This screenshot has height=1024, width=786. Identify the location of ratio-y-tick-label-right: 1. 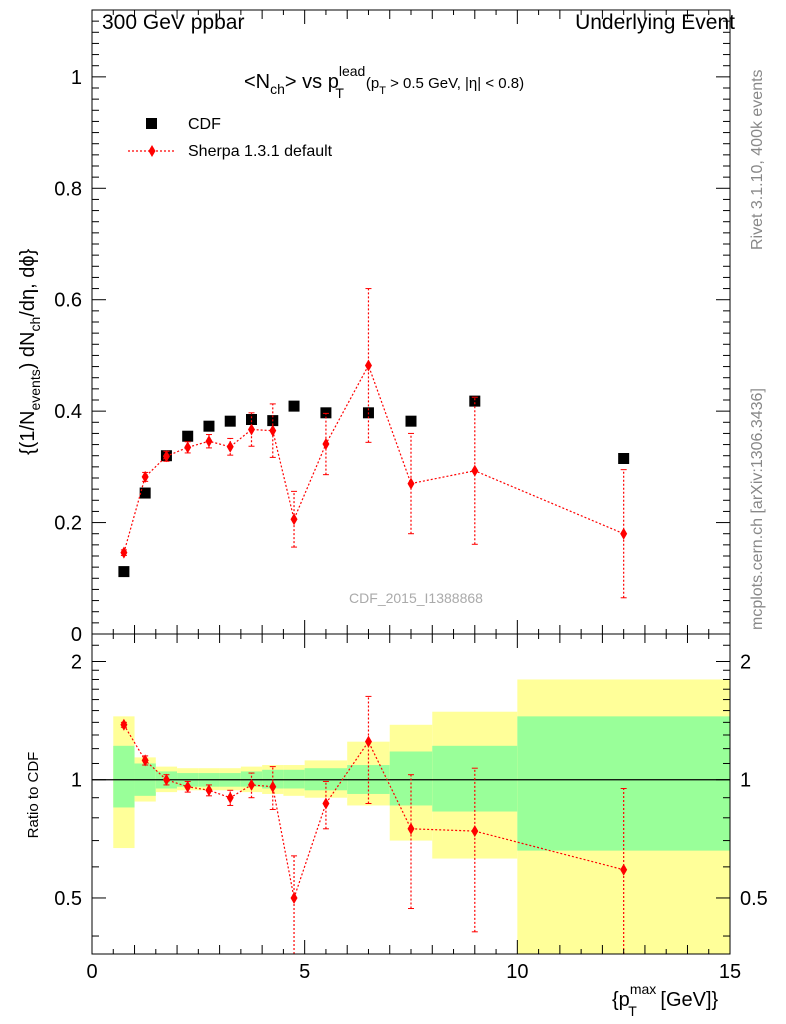
(745, 781).